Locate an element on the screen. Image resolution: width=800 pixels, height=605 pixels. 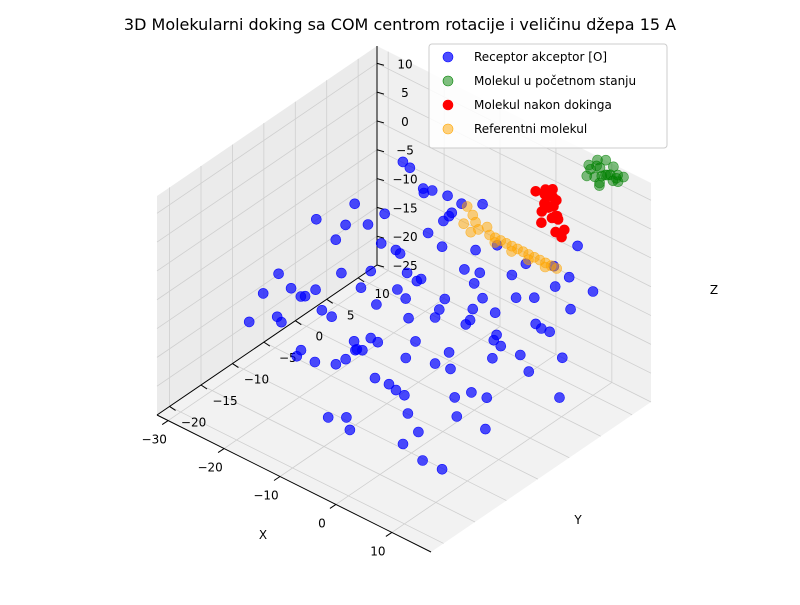
y-axis-line is located at coordinates (267, 340).